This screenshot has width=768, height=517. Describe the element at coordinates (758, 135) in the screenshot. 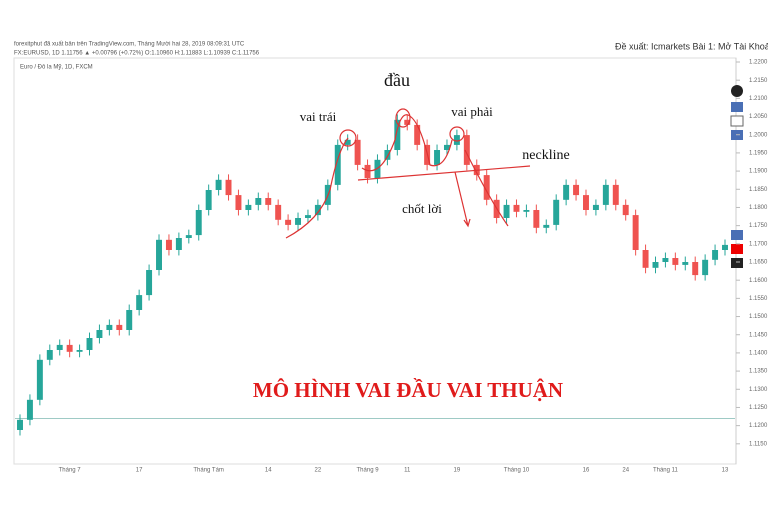

I see `y-tick-label: 1.2000` at that location.